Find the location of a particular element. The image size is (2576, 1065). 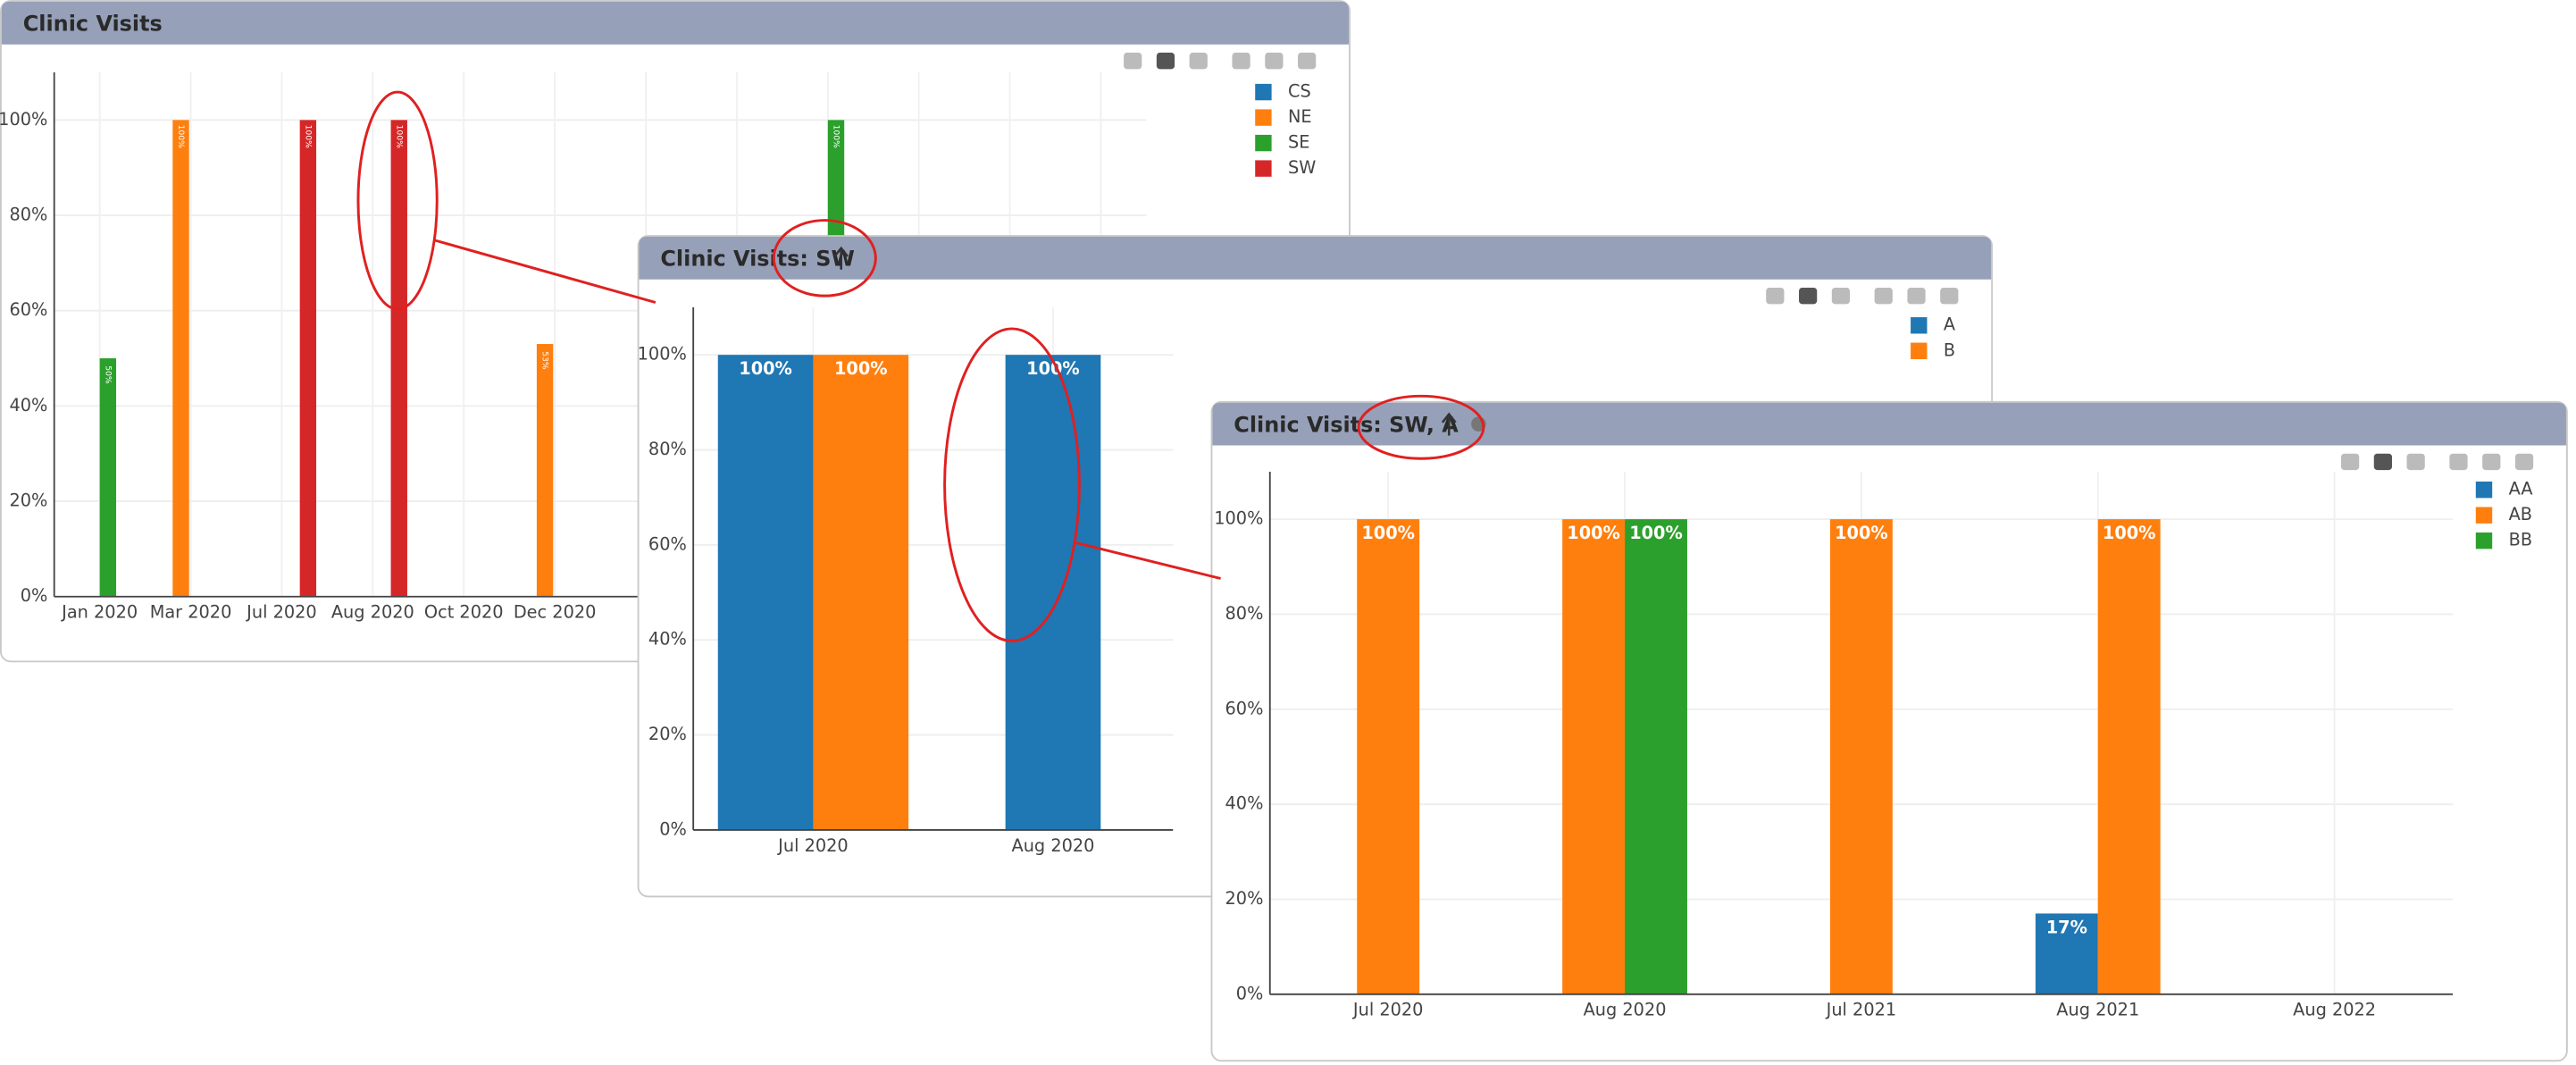

y-tick-label: 60% is located at coordinates (1245, 708).